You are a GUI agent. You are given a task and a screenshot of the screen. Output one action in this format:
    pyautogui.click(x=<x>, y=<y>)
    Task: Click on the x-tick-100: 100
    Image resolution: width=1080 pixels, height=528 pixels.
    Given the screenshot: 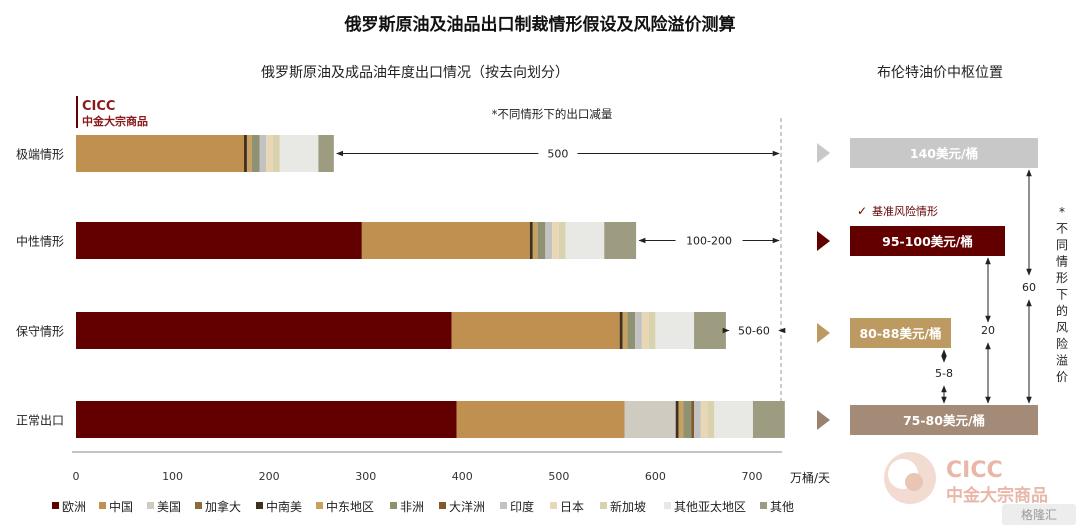 What is the action you would take?
    pyautogui.click(x=172, y=476)
    